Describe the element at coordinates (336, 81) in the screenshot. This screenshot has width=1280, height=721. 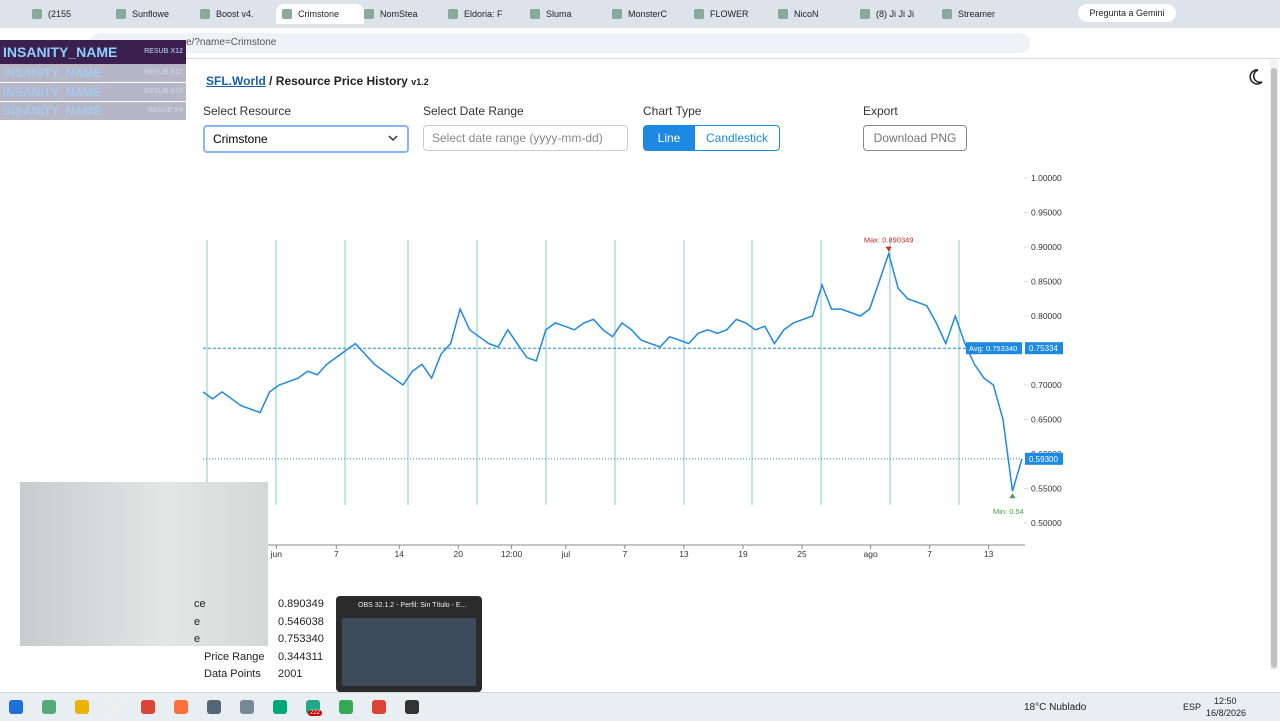
I see `page-title: / Resource Price History` at that location.